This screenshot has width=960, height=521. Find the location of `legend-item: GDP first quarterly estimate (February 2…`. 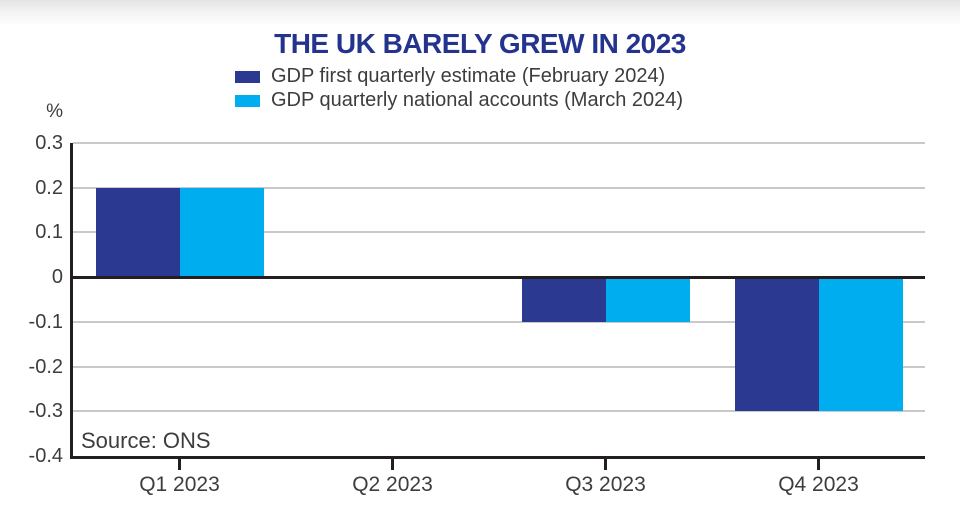

legend-item: GDP first quarterly estimate (February 2… is located at coordinates (485, 76).